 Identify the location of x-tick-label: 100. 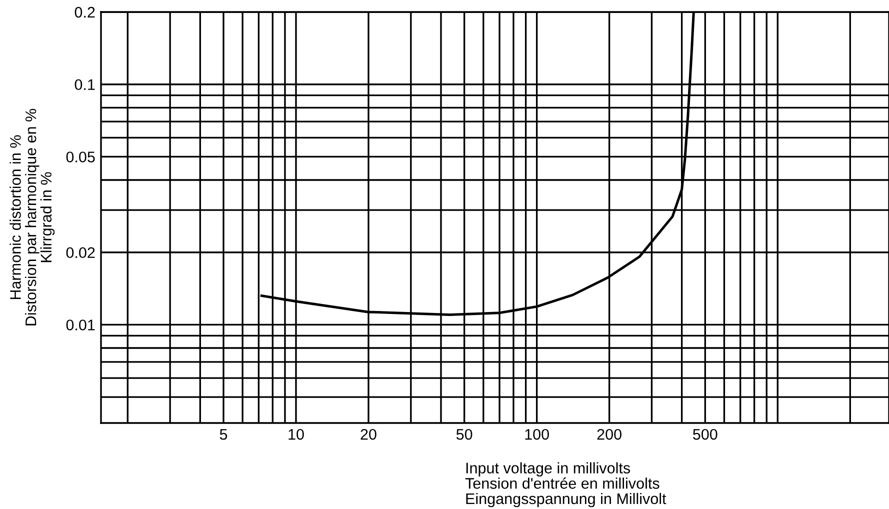
(537, 434).